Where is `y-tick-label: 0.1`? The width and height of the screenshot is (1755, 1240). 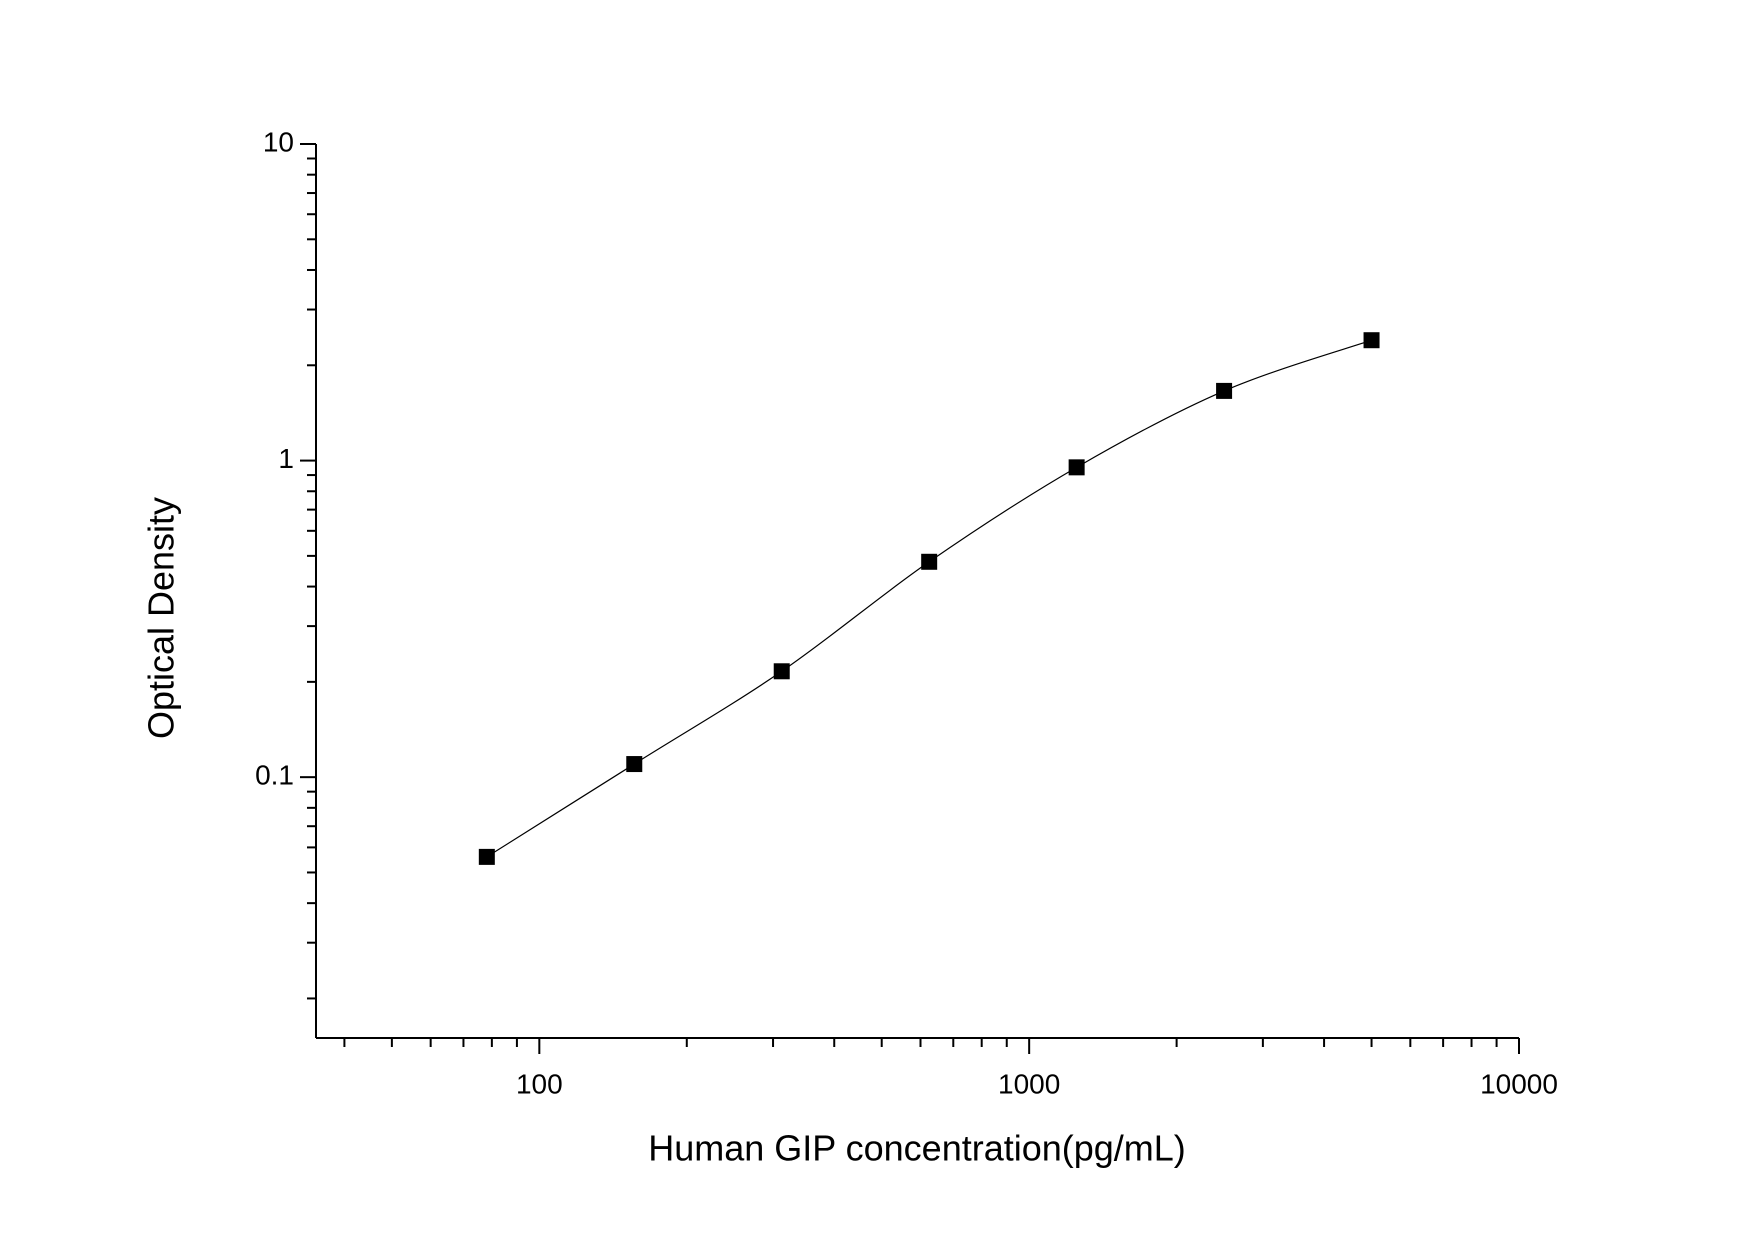
y-tick-label: 0.1 is located at coordinates (274, 775).